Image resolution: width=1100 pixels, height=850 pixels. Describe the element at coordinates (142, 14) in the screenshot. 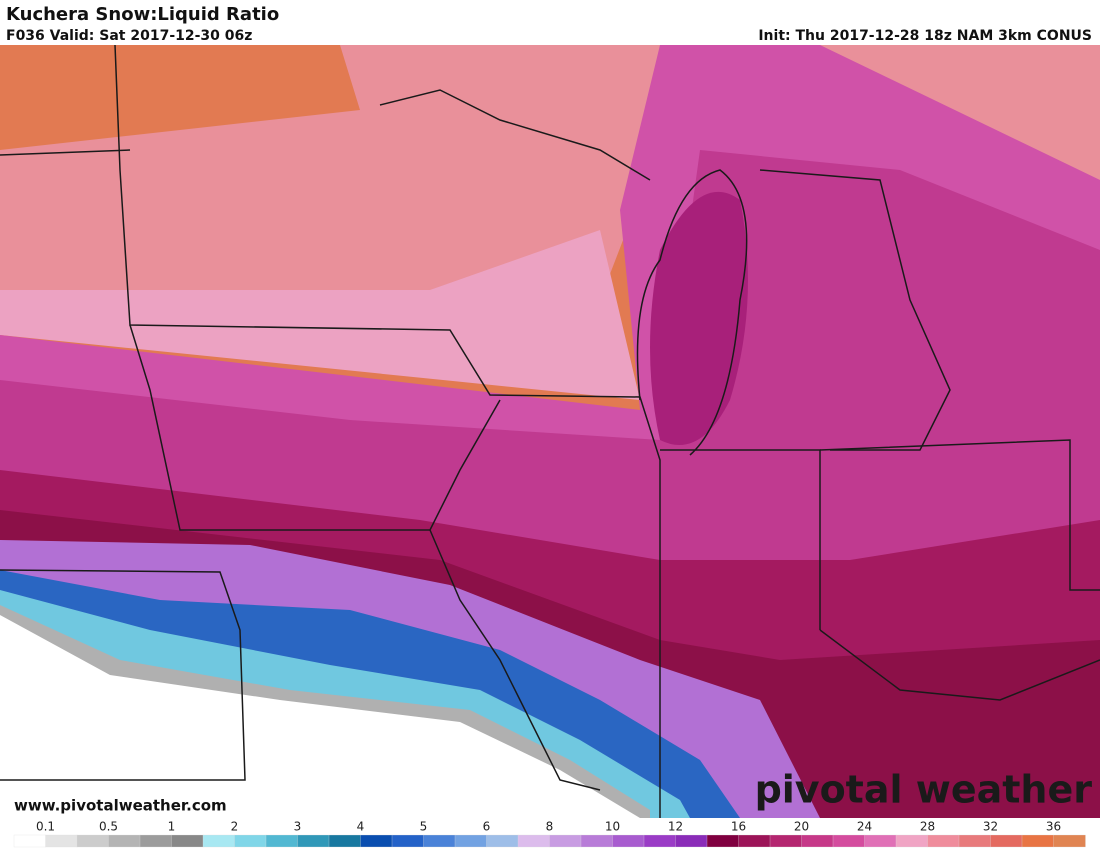

I see `map-title: Kuchera Snow:Liquid Ratio` at that location.